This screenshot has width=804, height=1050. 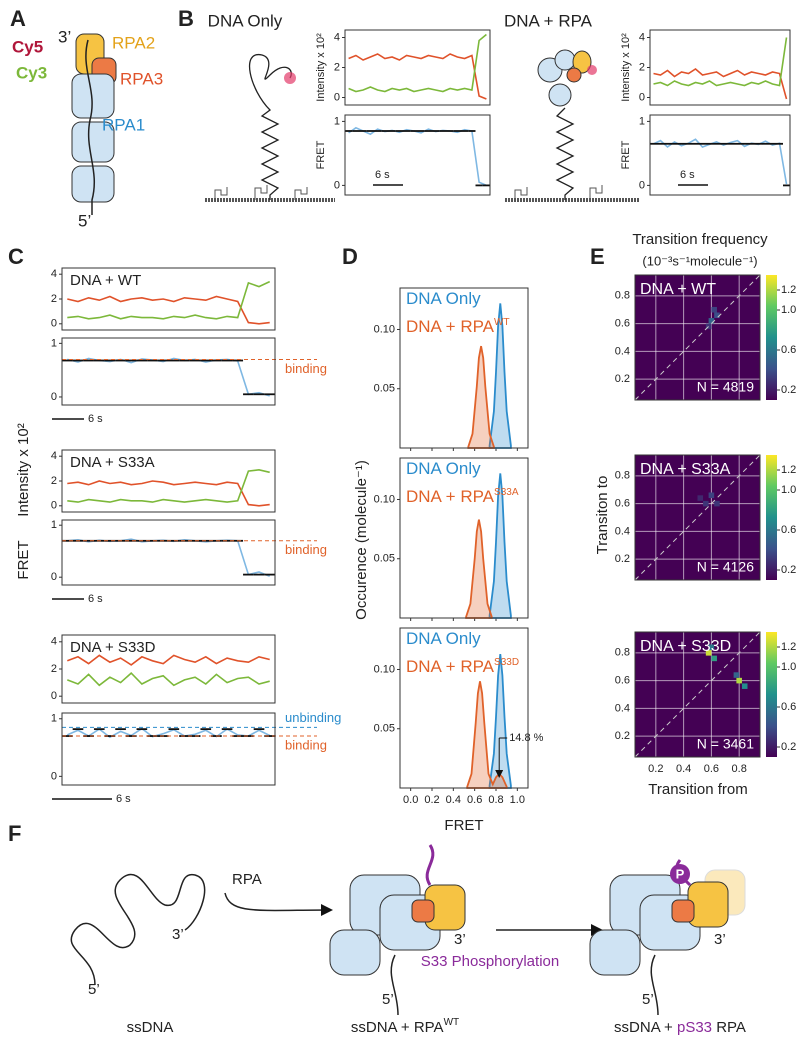 I want to click on label-rpa: RPA, so click(x=247, y=879).